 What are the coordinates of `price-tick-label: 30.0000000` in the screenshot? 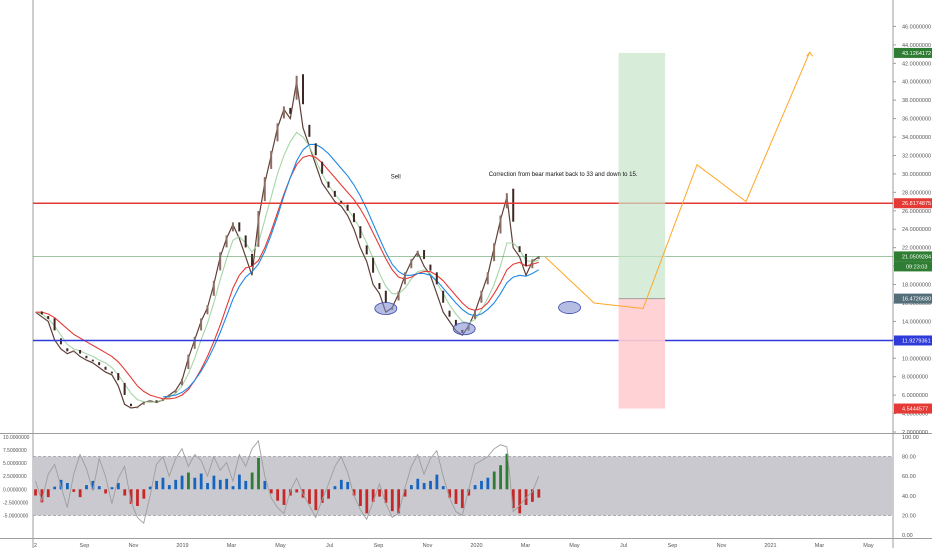 It's located at (916, 175).